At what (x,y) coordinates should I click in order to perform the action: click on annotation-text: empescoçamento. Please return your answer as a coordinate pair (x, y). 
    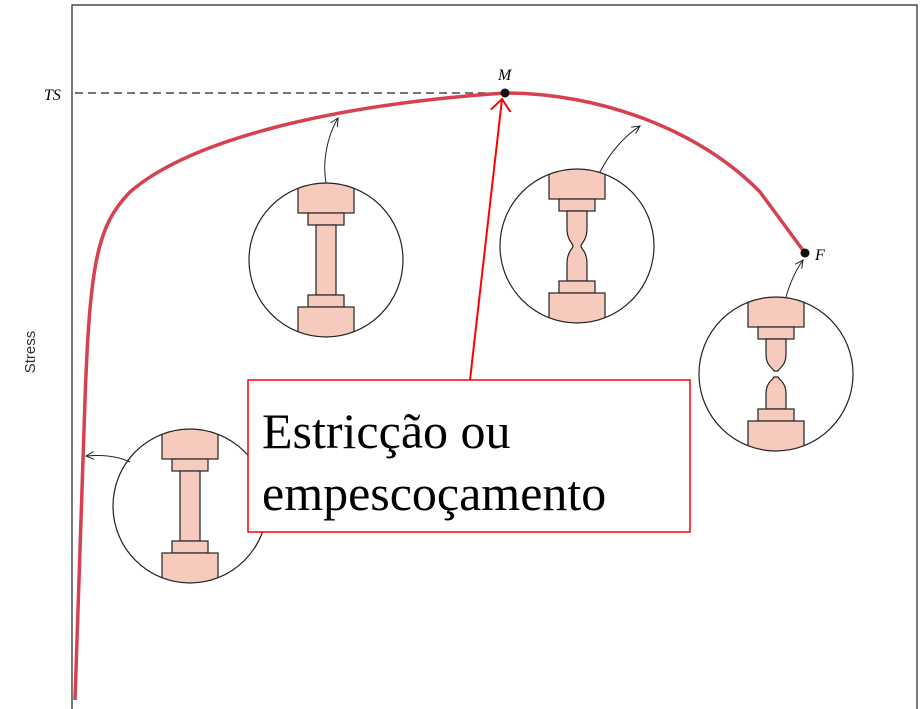
    Looking at the image, I should click on (434, 493).